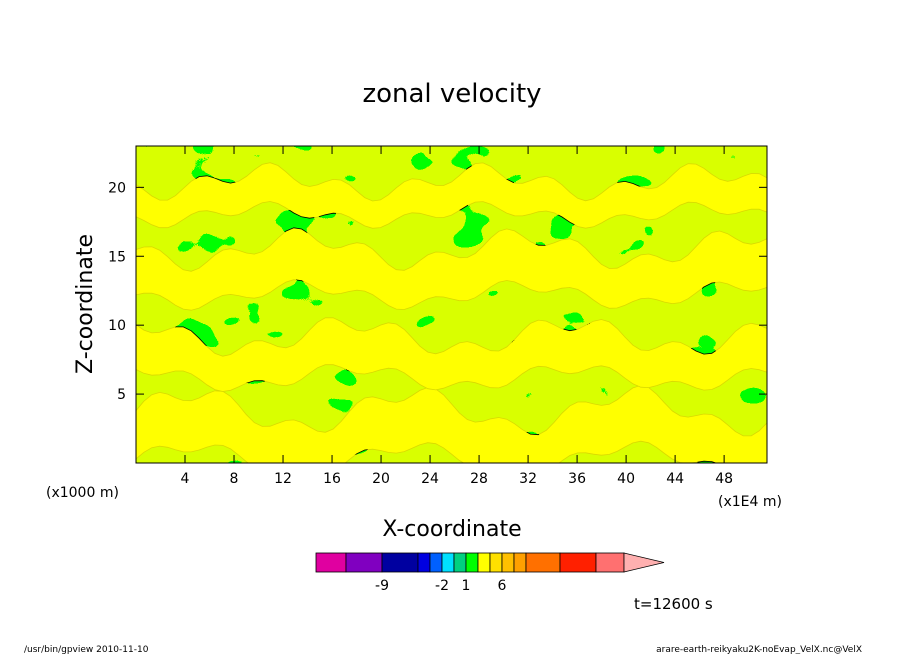 The image size is (904, 654). Describe the element at coordinates (234, 479) in the screenshot. I see `x-tick-label: 8` at that location.